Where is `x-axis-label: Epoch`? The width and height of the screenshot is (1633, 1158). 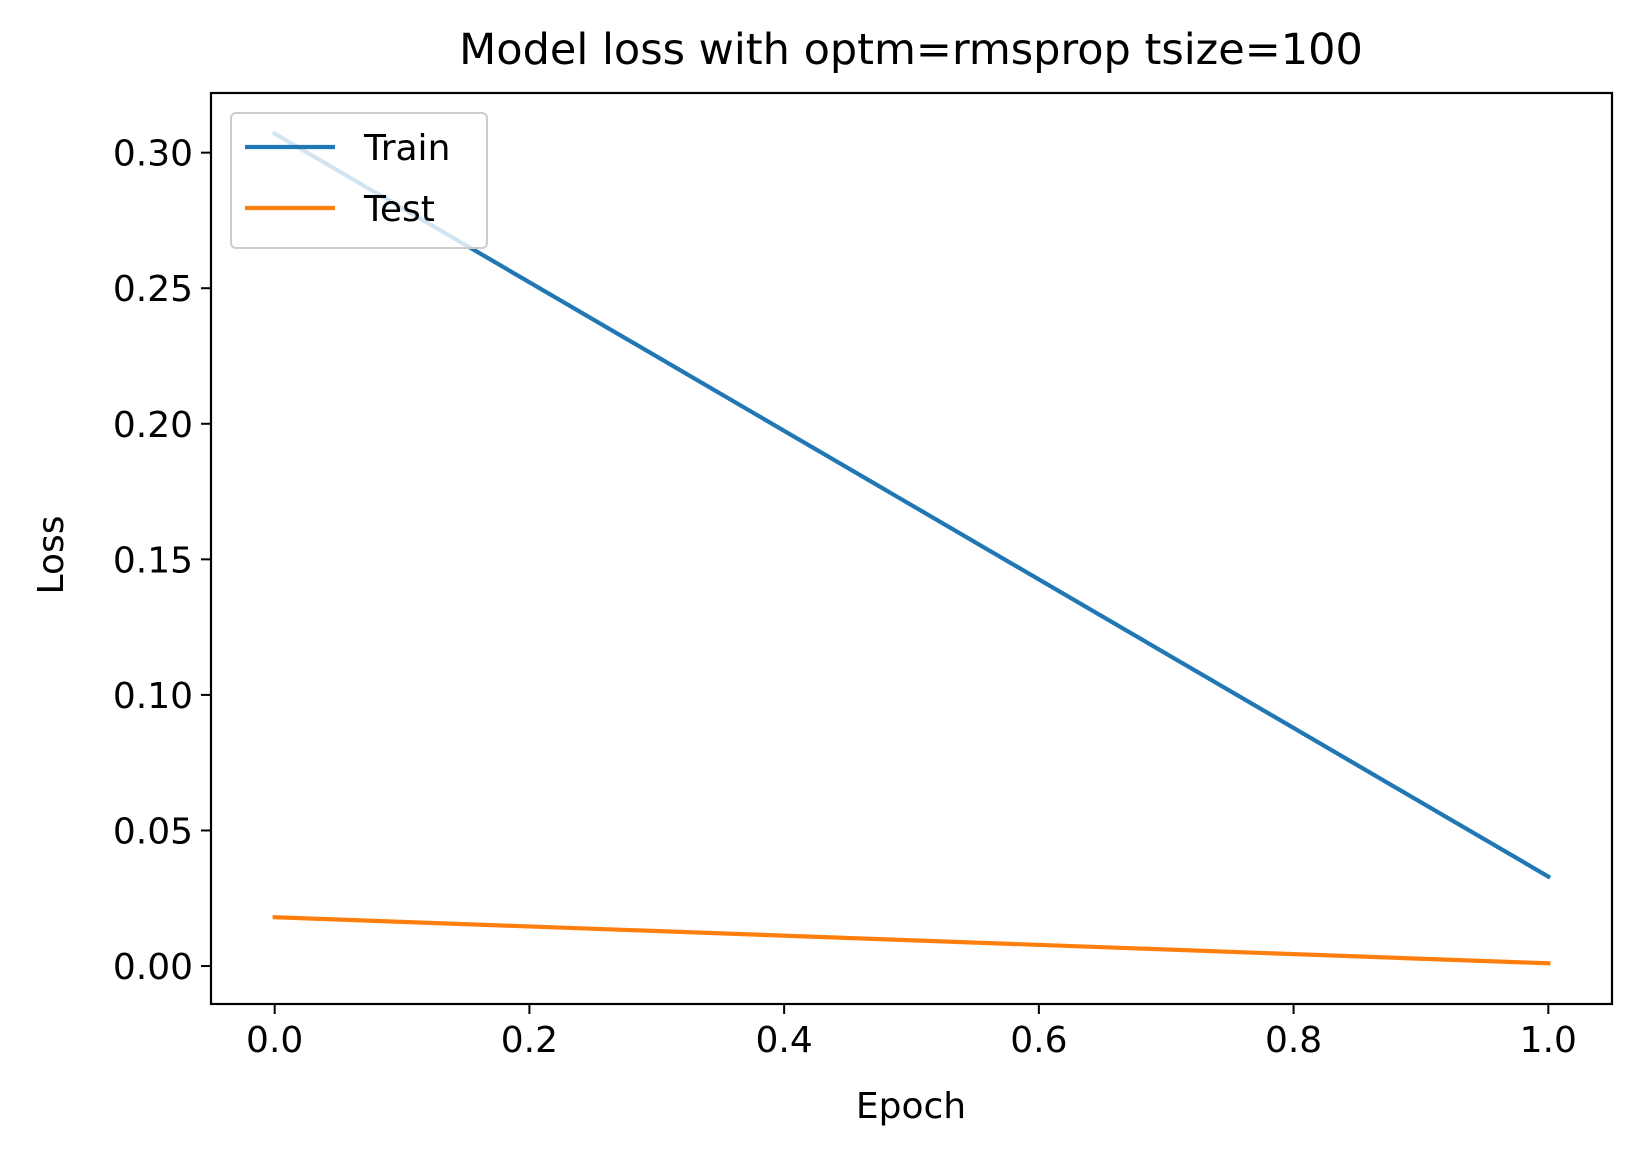
x-axis-label: Epoch is located at coordinates (911, 1106).